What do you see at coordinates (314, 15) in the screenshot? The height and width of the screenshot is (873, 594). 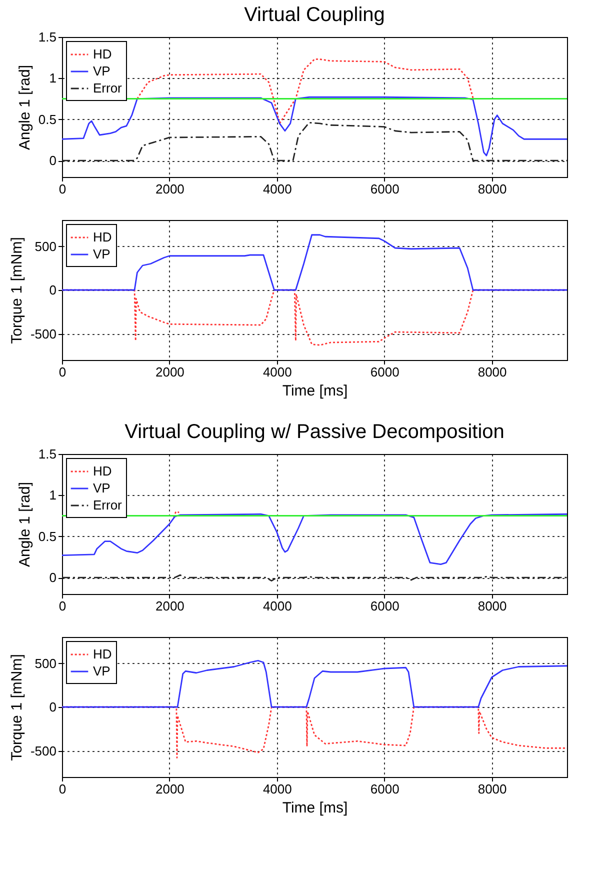 I see `chart-title: Virtual Coupling` at bounding box center [314, 15].